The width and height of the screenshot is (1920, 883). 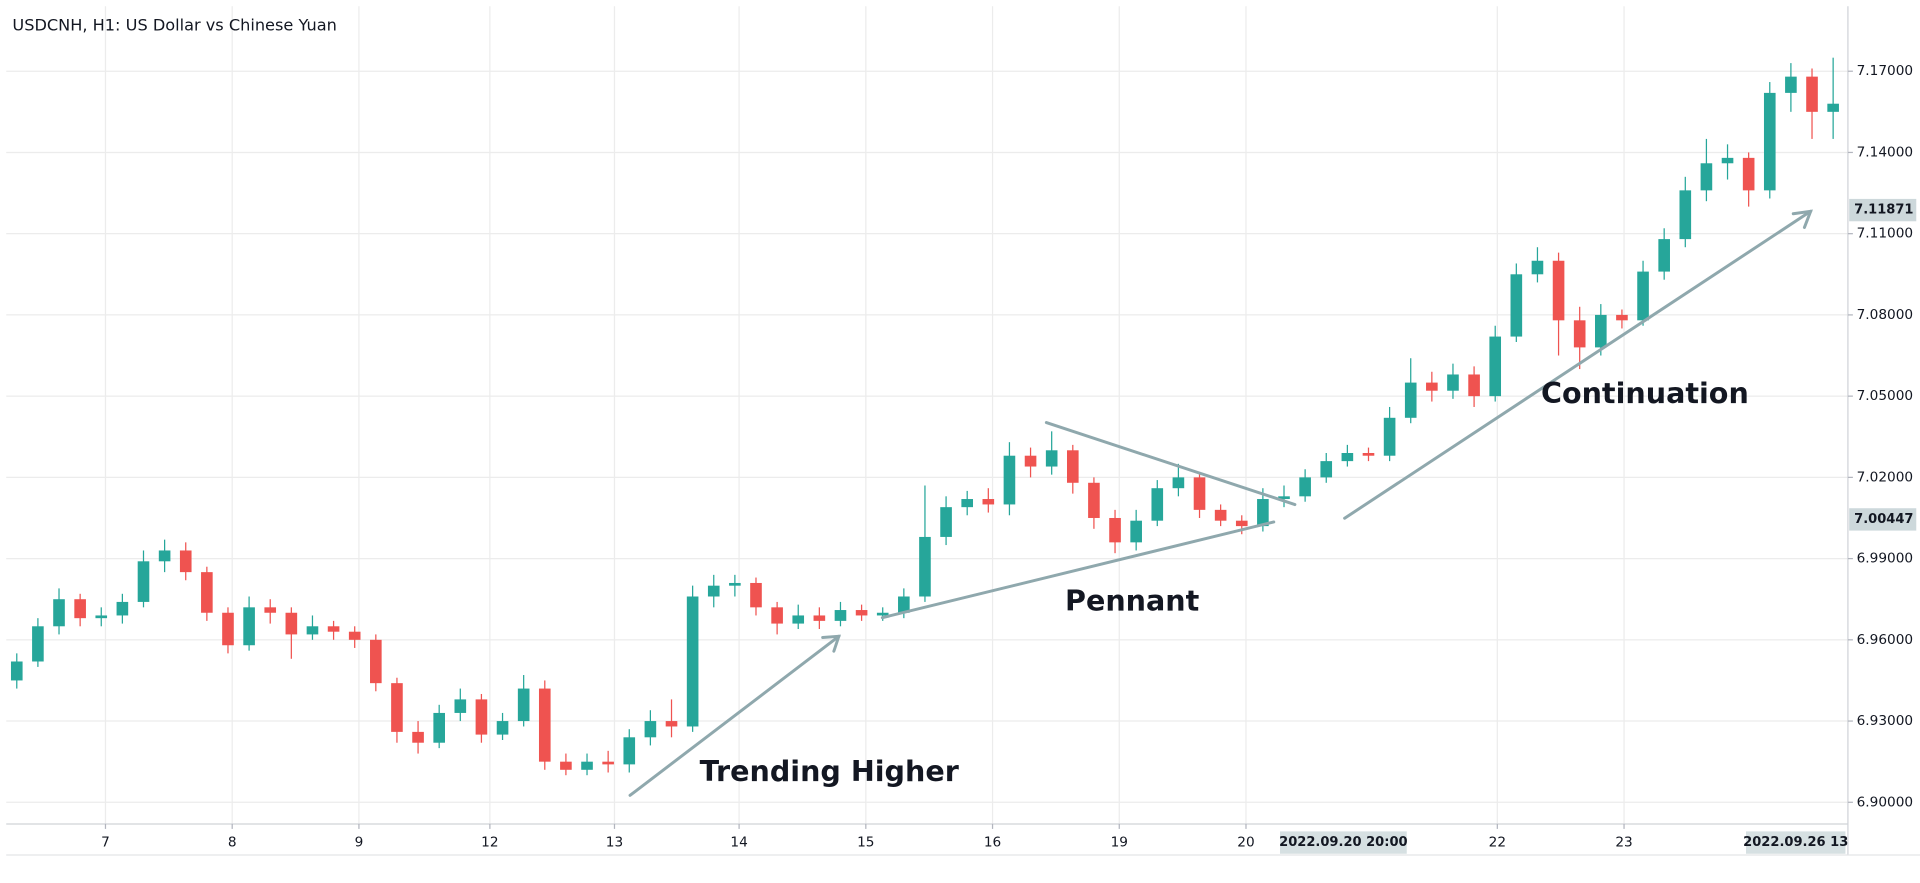 I want to click on x-tick-label: 15, so click(x=865, y=843).